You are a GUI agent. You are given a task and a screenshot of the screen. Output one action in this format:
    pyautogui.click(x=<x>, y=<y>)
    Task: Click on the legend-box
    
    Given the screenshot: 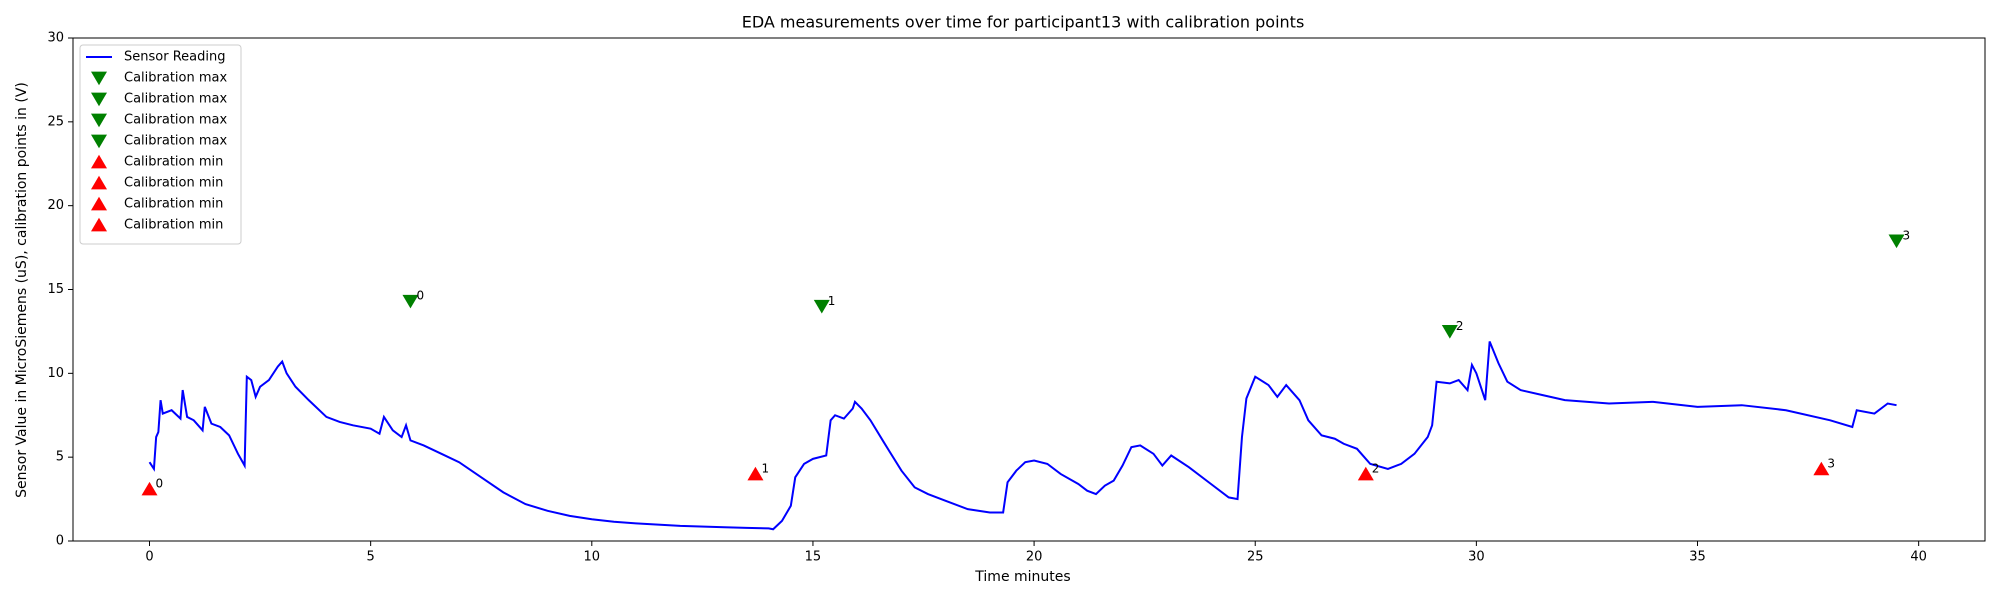 What is the action you would take?
    pyautogui.click(x=160, y=144)
    